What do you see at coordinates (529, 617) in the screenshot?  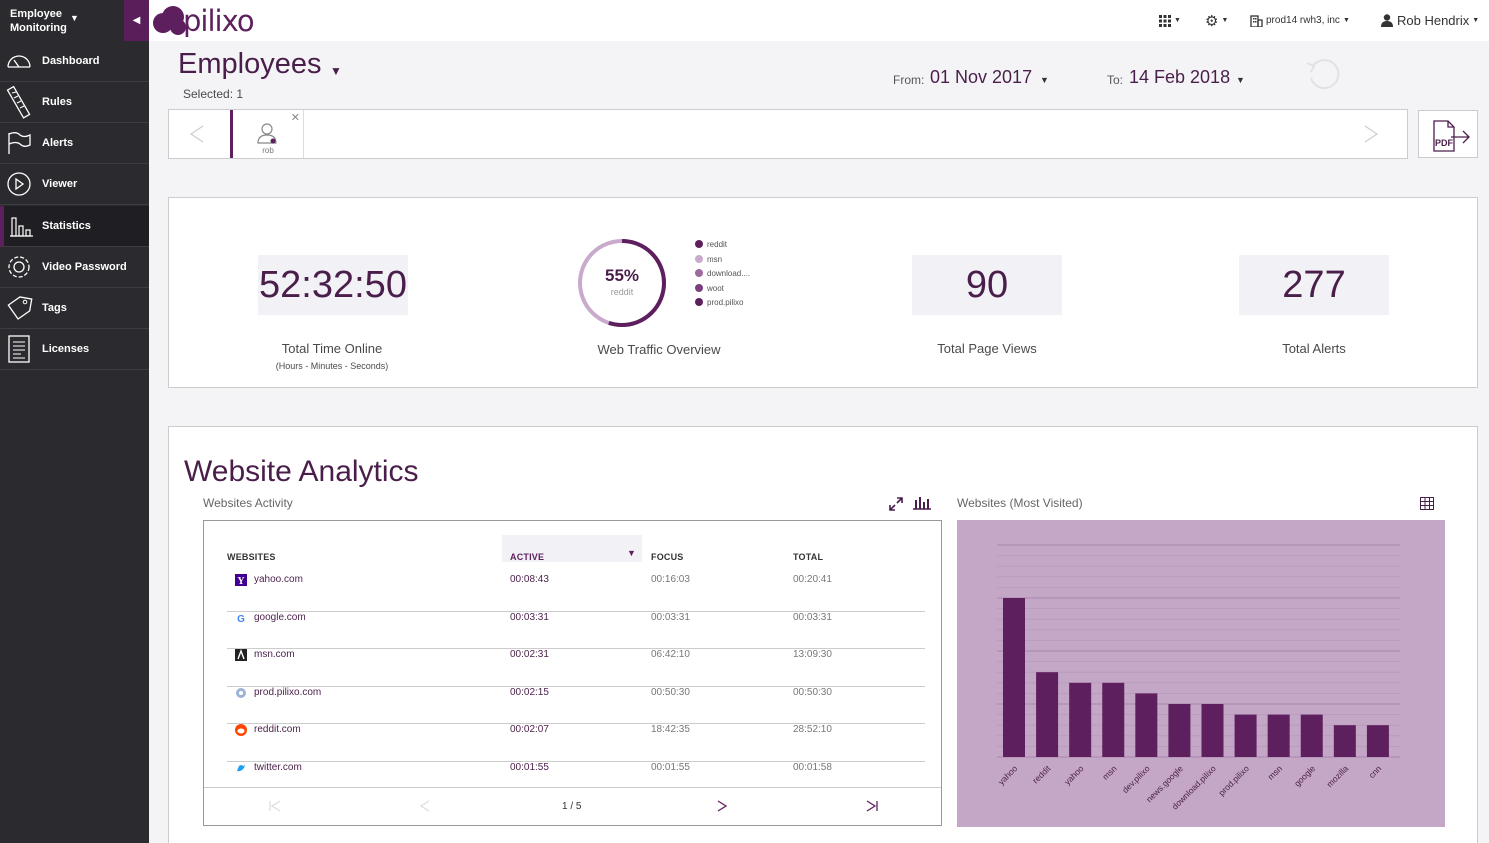 I see `active-time: 00:03:31` at bounding box center [529, 617].